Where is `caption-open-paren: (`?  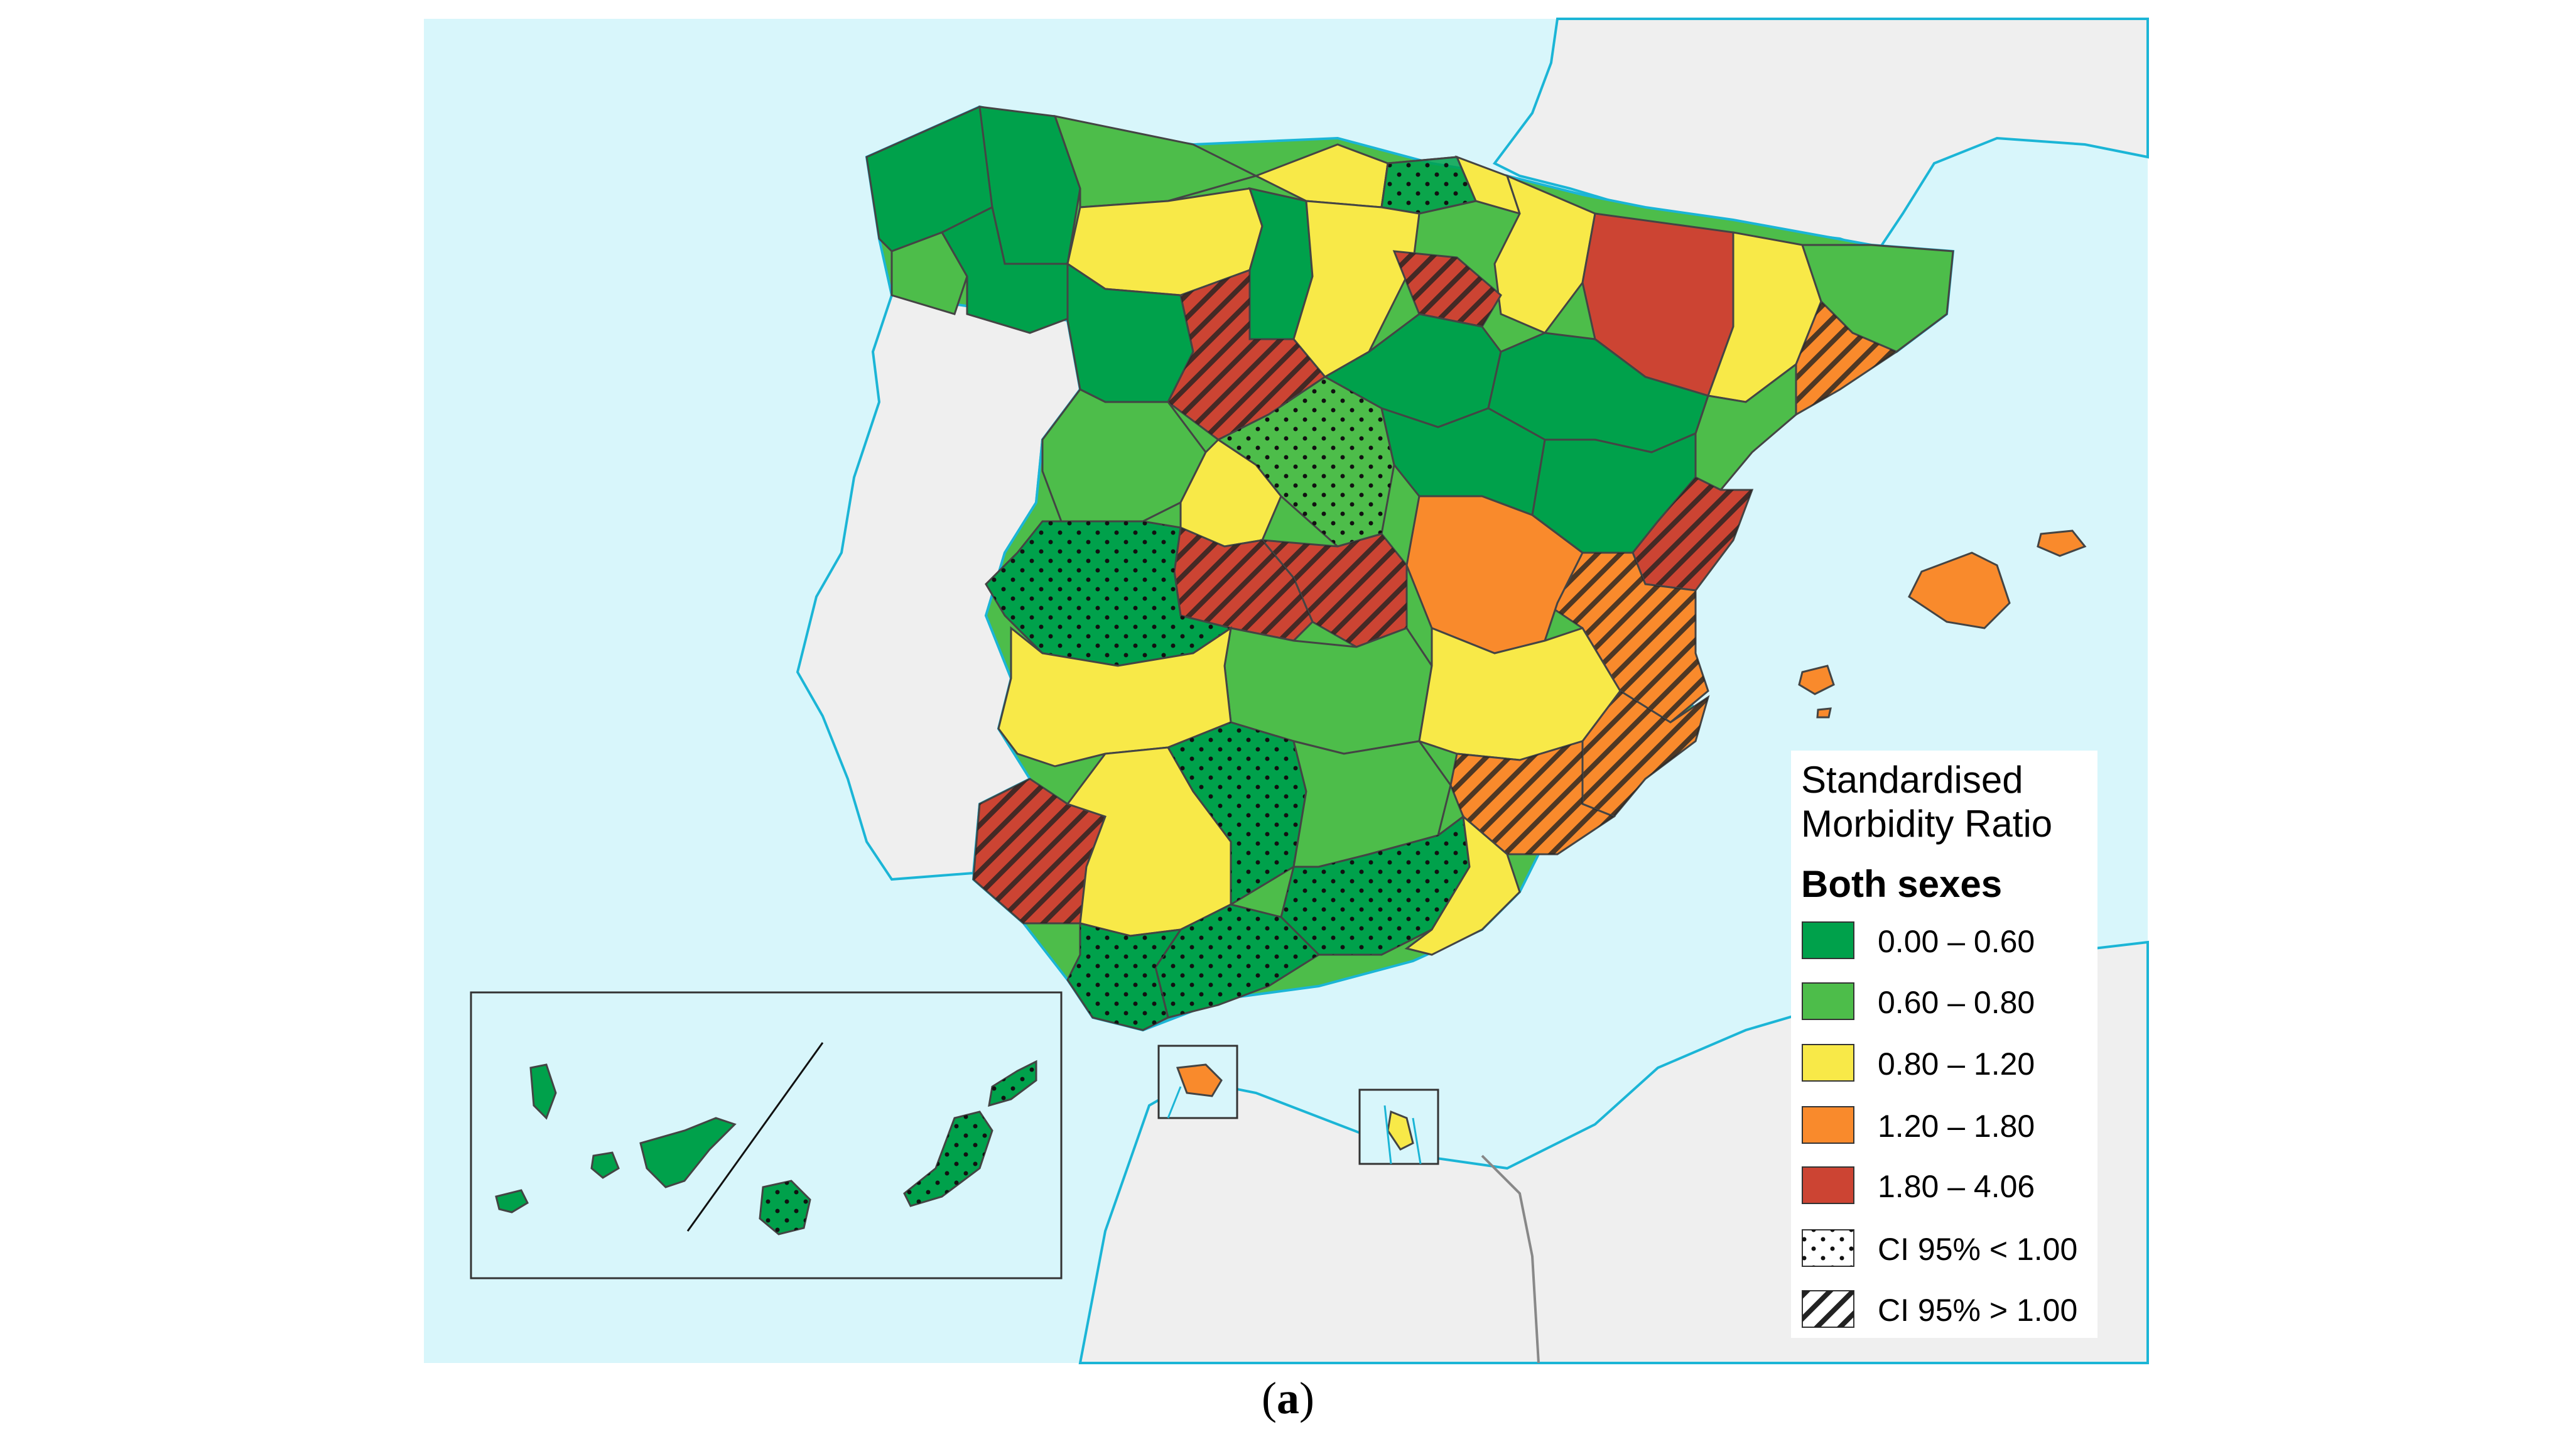 caption-open-paren: ( is located at coordinates (1269, 1398).